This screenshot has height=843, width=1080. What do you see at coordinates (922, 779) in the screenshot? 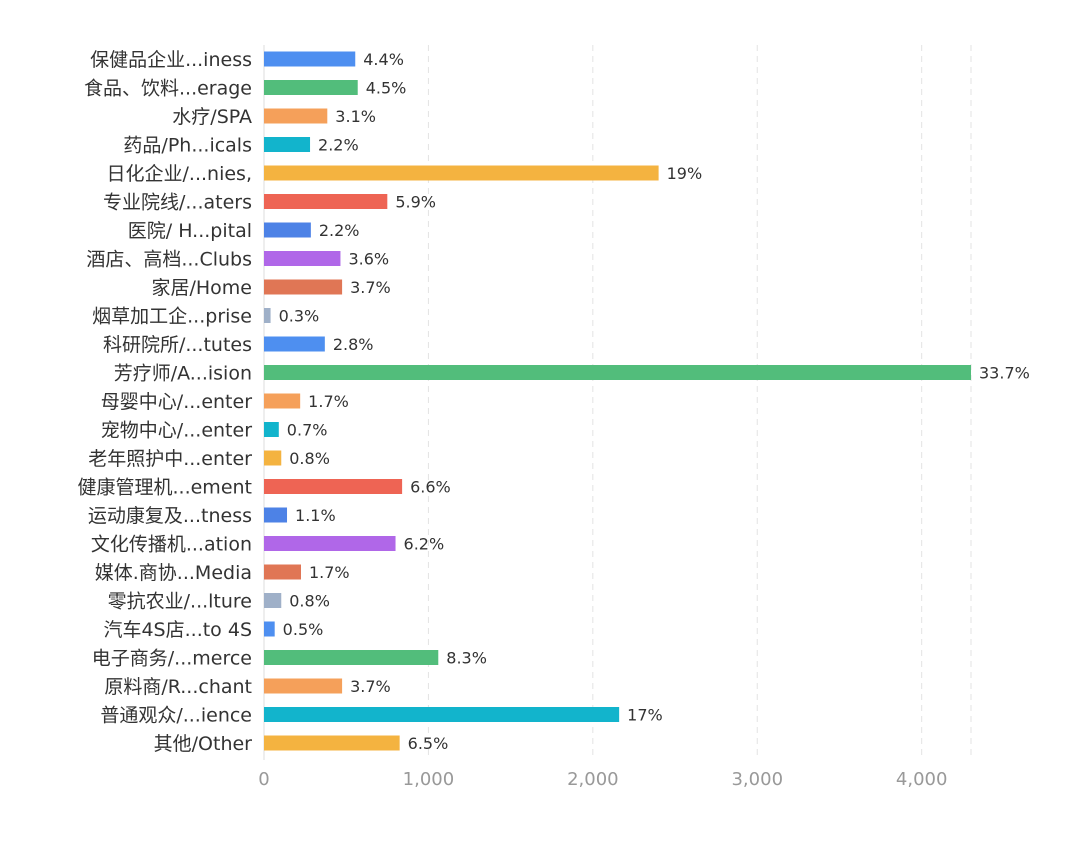
I see `x-tick-label: 4,000` at bounding box center [922, 779].